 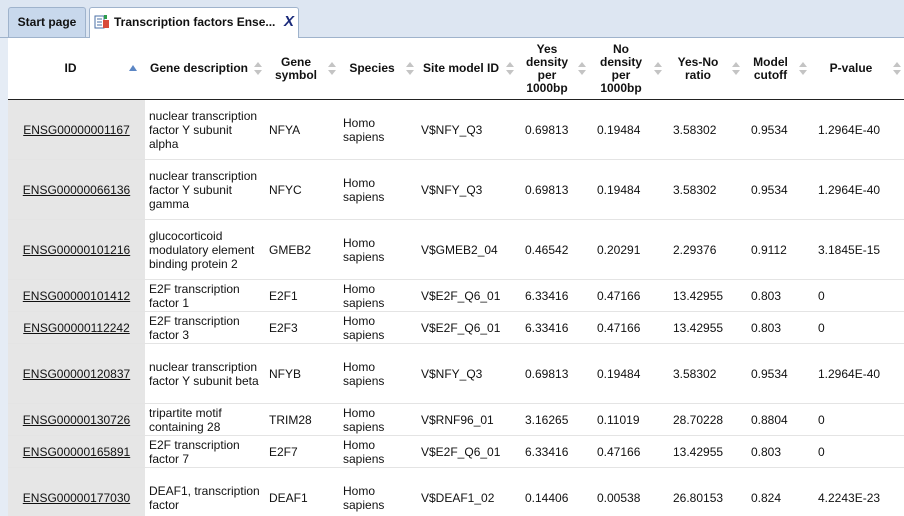 I want to click on column-header-site-model-id: Site model ID, so click(x=467, y=69).